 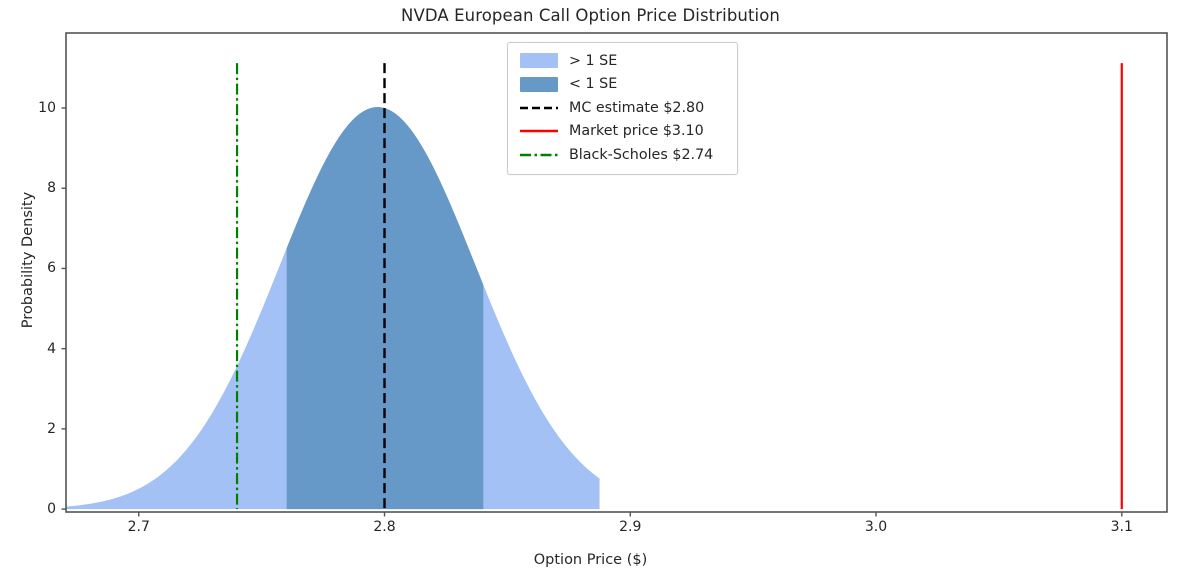 What do you see at coordinates (51, 188) in the screenshot?
I see `y-tick-label: 8` at bounding box center [51, 188].